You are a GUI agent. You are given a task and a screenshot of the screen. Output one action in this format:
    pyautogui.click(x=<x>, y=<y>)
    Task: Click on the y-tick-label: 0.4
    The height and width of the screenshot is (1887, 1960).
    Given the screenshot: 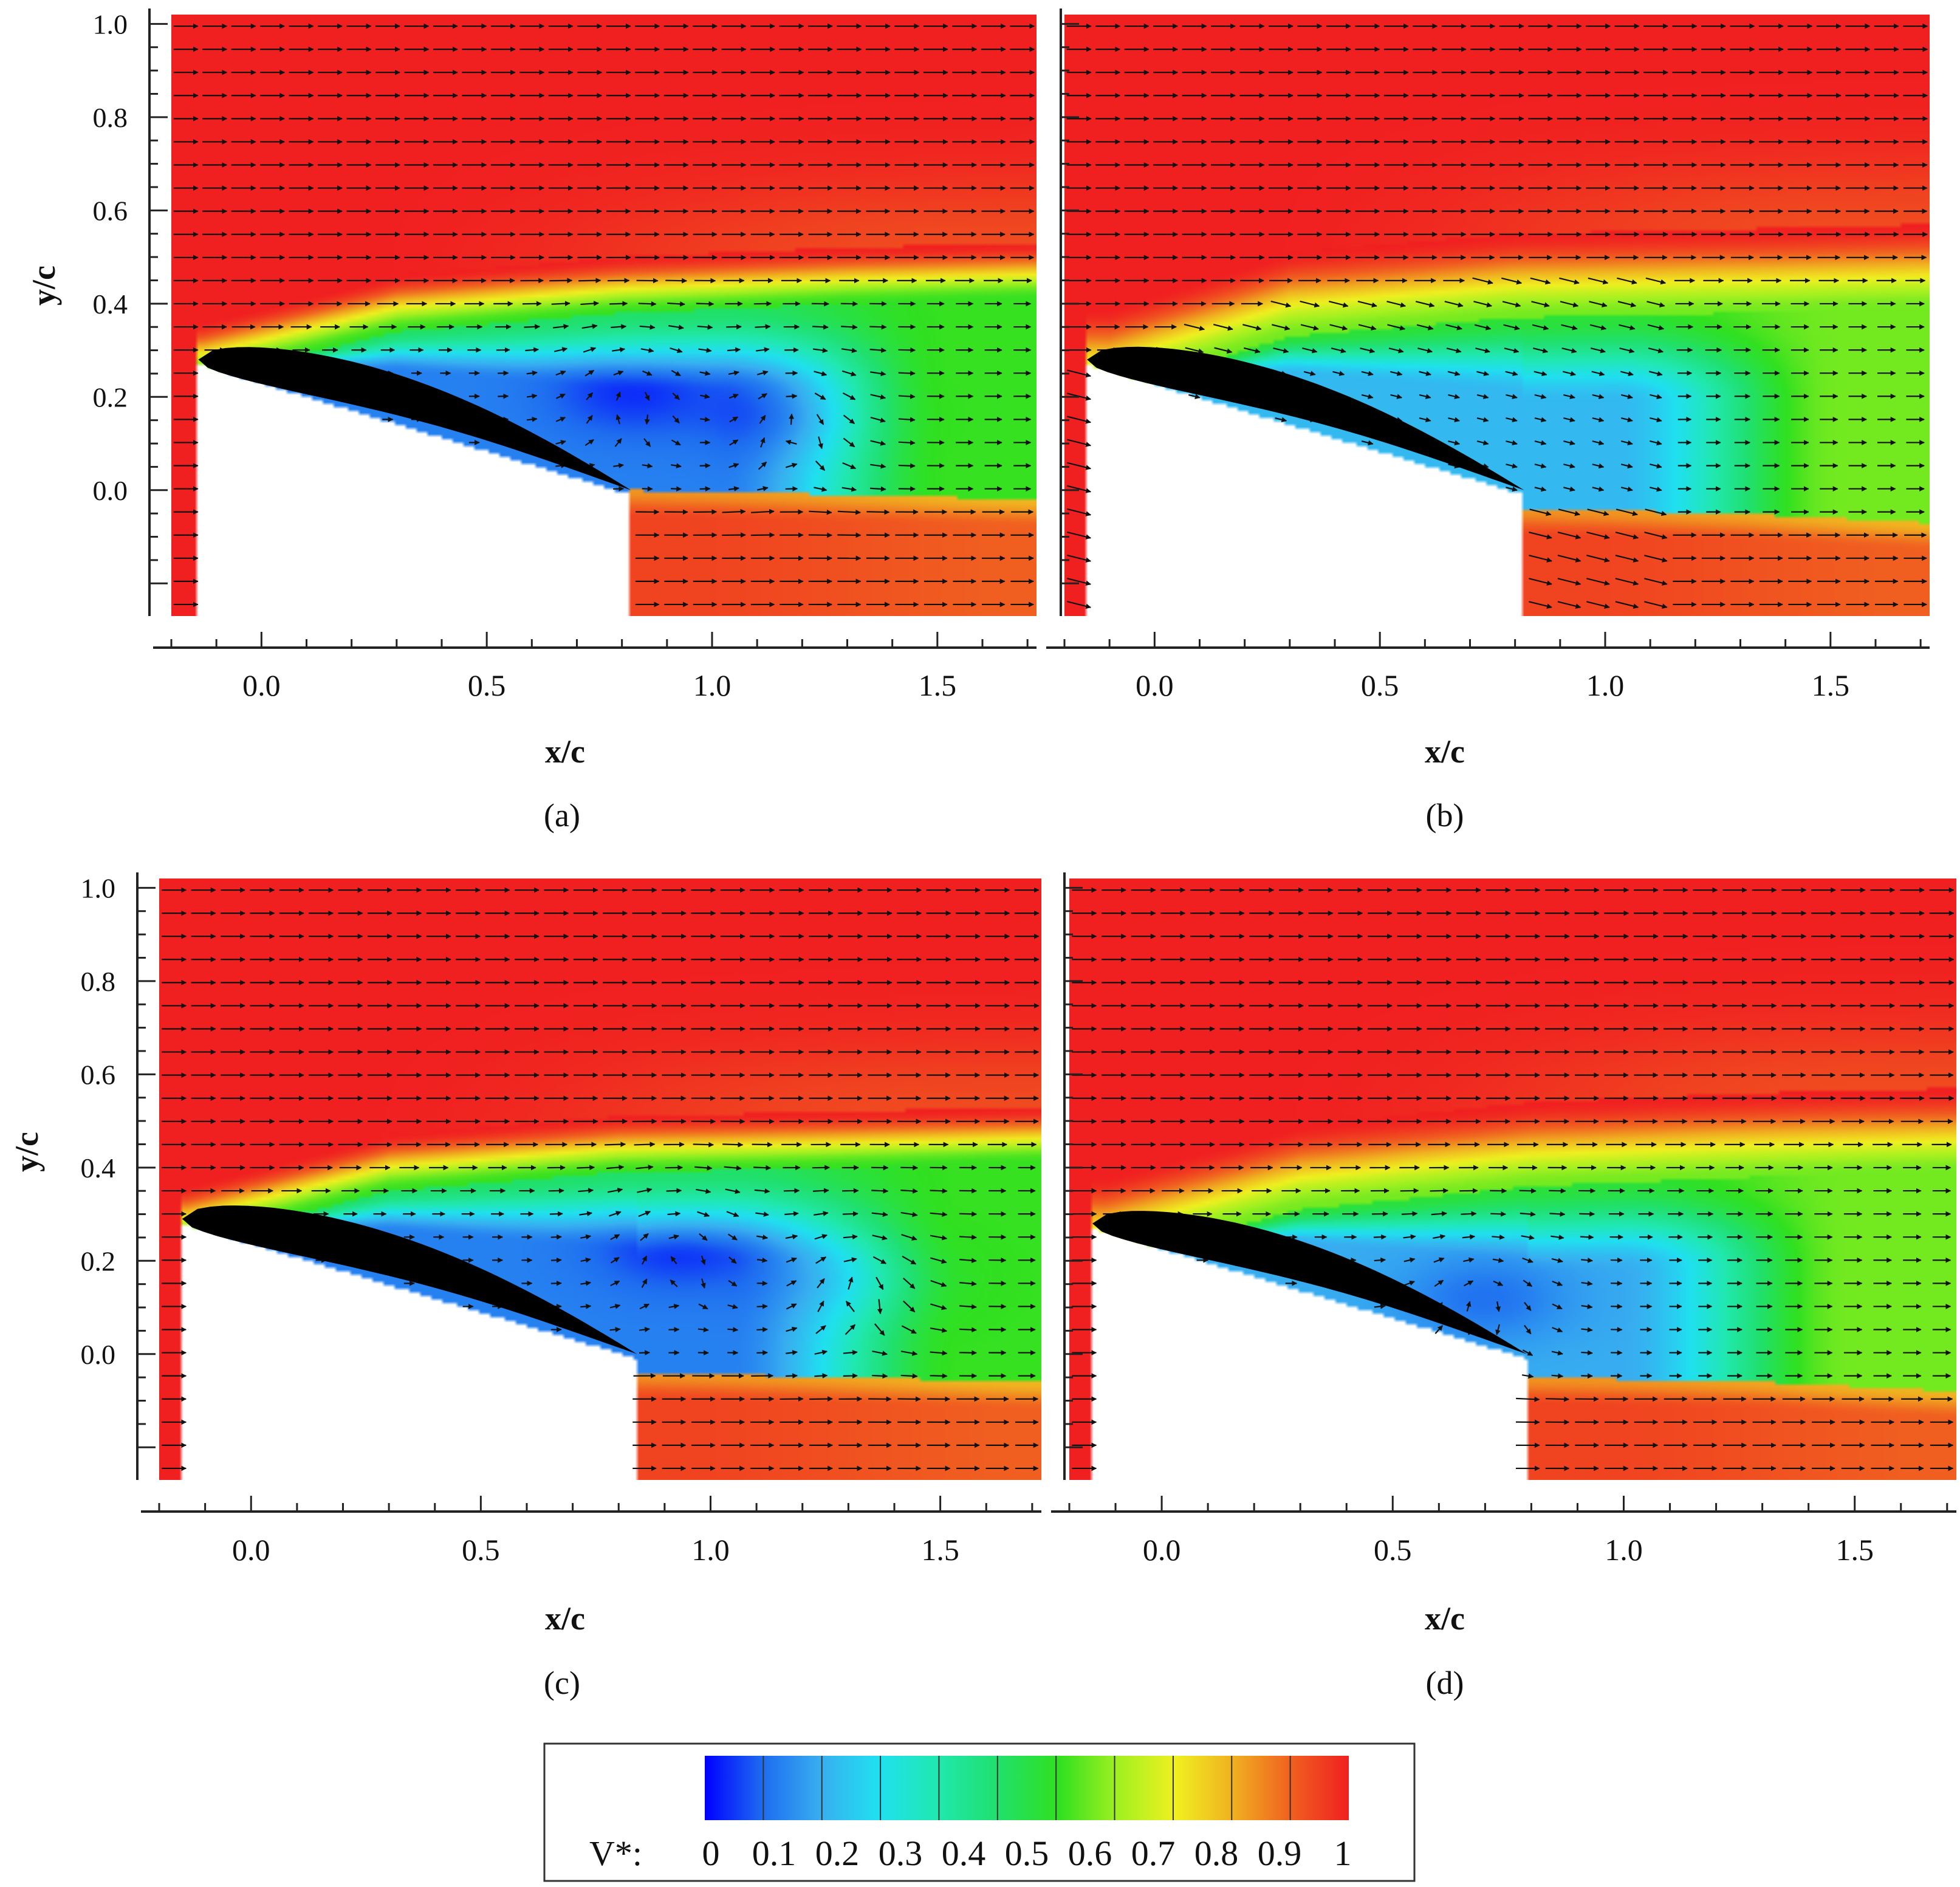 What is the action you would take?
    pyautogui.click(x=98, y=1167)
    